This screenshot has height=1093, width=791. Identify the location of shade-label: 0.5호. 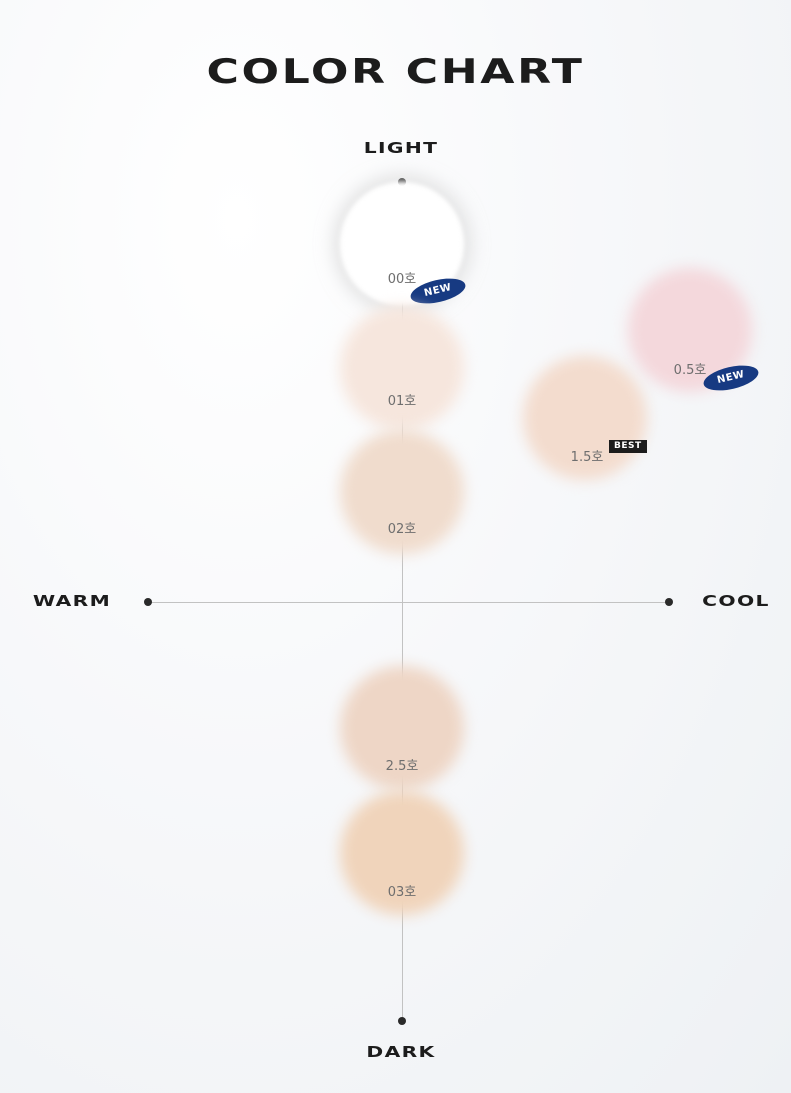
(690, 370).